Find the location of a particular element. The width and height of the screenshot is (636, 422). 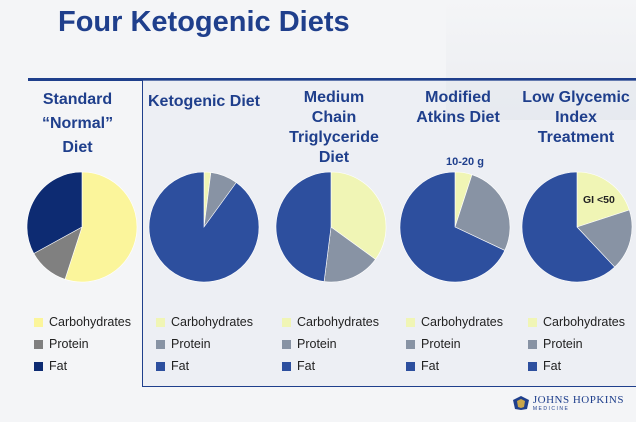

annotation-atkins: 10-20 g is located at coordinates (465, 162).